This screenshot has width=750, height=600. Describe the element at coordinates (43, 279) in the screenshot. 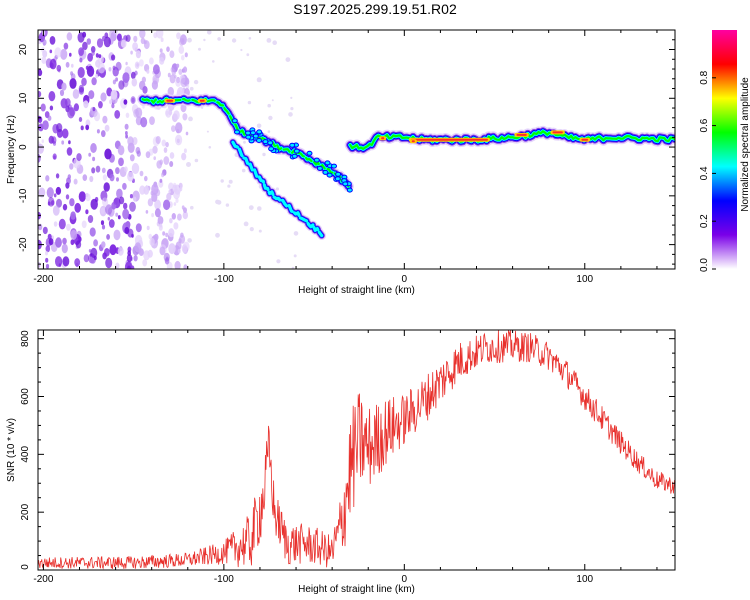

I see `x-tick-label: -200` at that location.